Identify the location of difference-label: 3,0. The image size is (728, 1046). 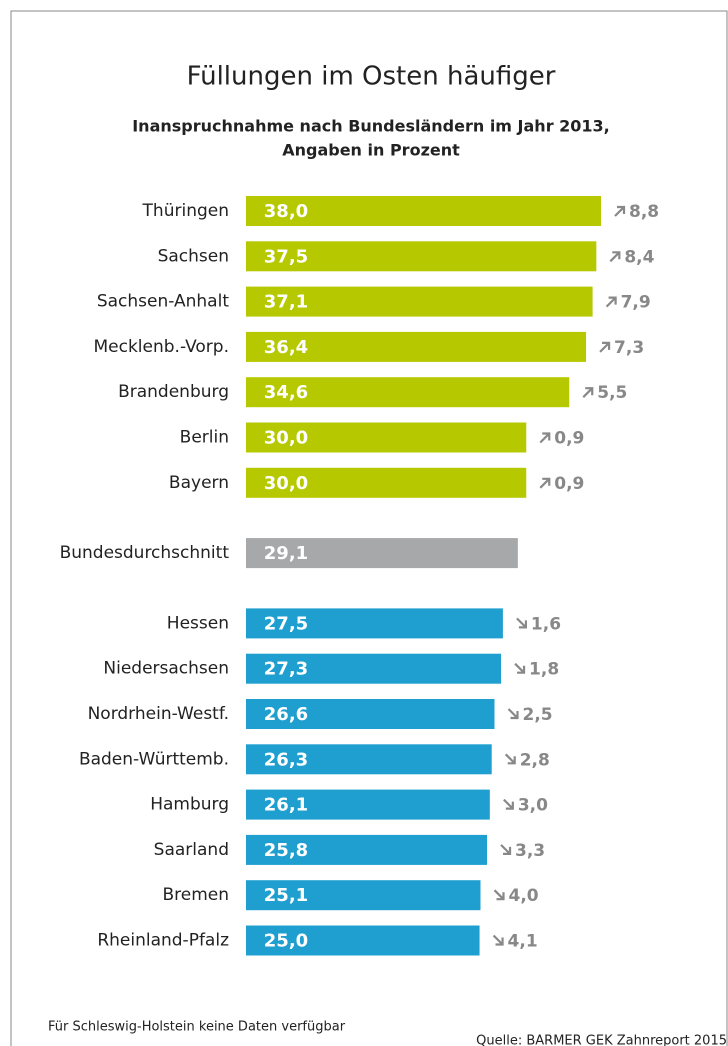
(533, 806).